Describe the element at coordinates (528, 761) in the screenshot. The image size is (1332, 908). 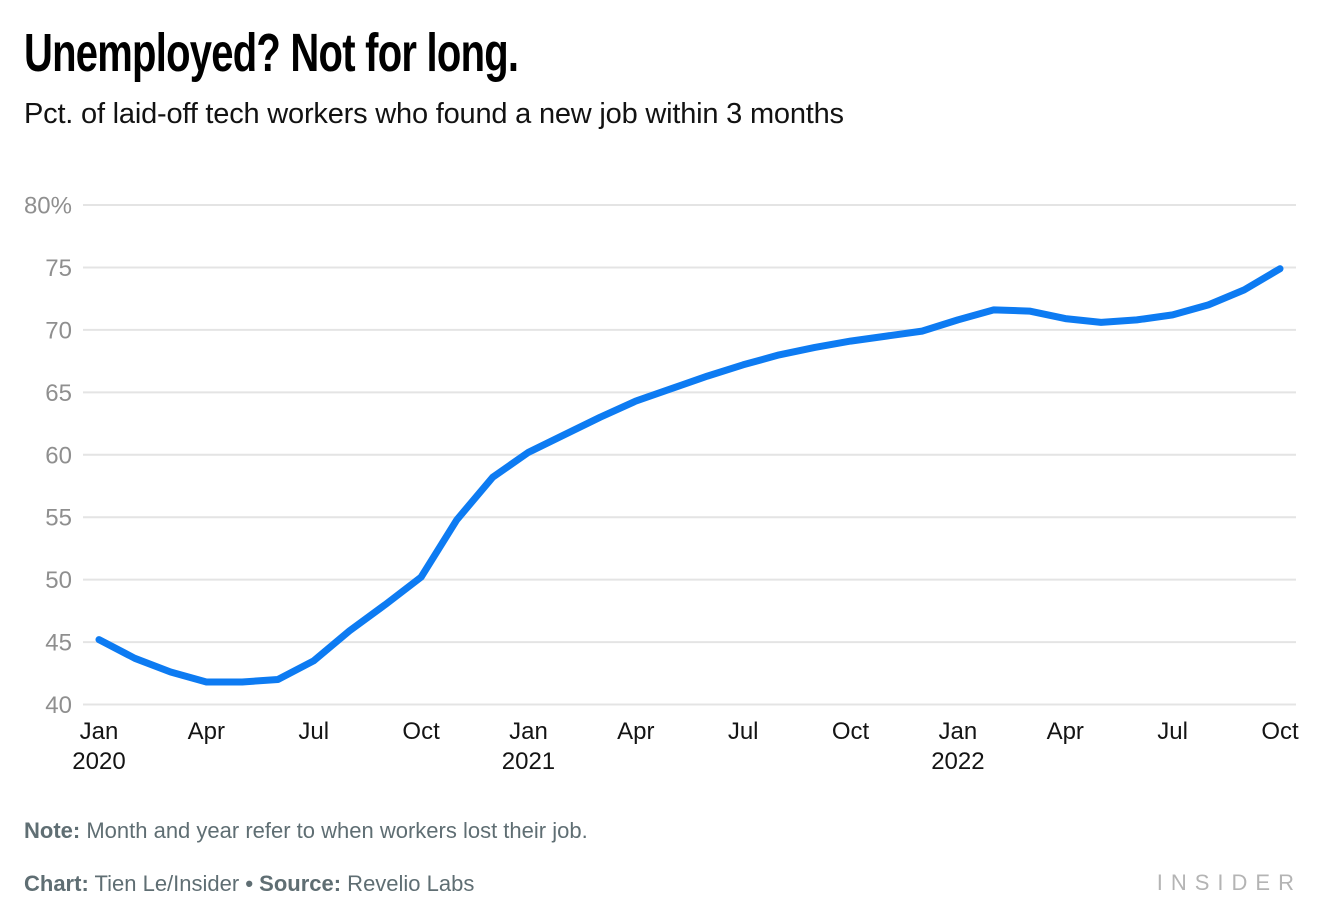
I see `x-tick-year-label: 2021` at that location.